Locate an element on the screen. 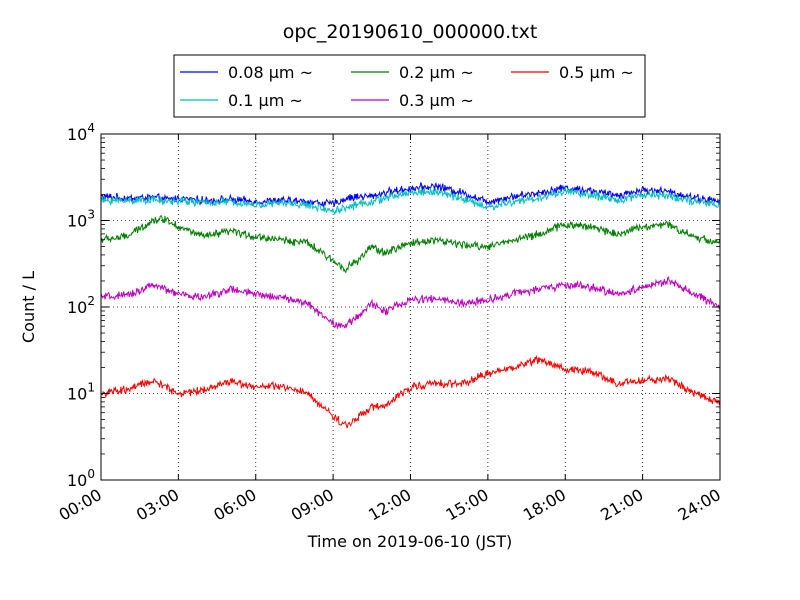  y-tick-label: 10¹ is located at coordinates (81, 392).